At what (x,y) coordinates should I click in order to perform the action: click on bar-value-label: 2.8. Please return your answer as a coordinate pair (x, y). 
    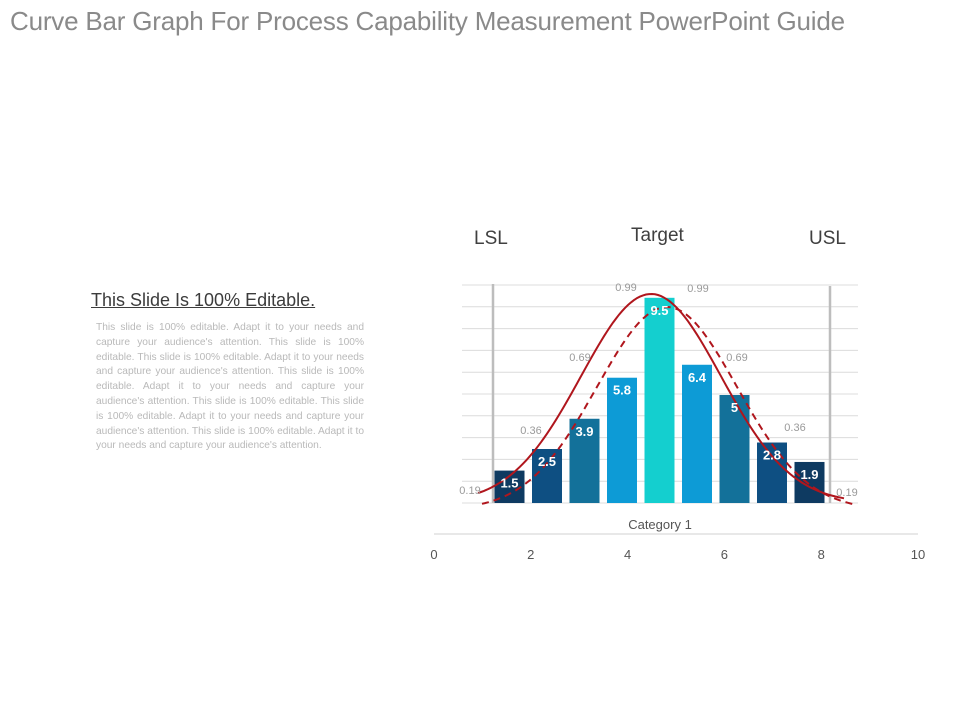
    Looking at the image, I should click on (772, 455).